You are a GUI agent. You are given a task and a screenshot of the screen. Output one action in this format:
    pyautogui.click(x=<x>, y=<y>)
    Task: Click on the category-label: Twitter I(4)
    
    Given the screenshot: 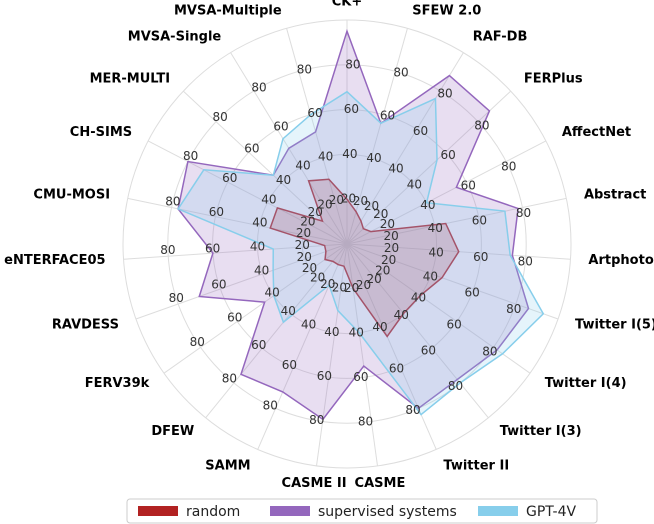 What is the action you would take?
    pyautogui.click(x=586, y=383)
    